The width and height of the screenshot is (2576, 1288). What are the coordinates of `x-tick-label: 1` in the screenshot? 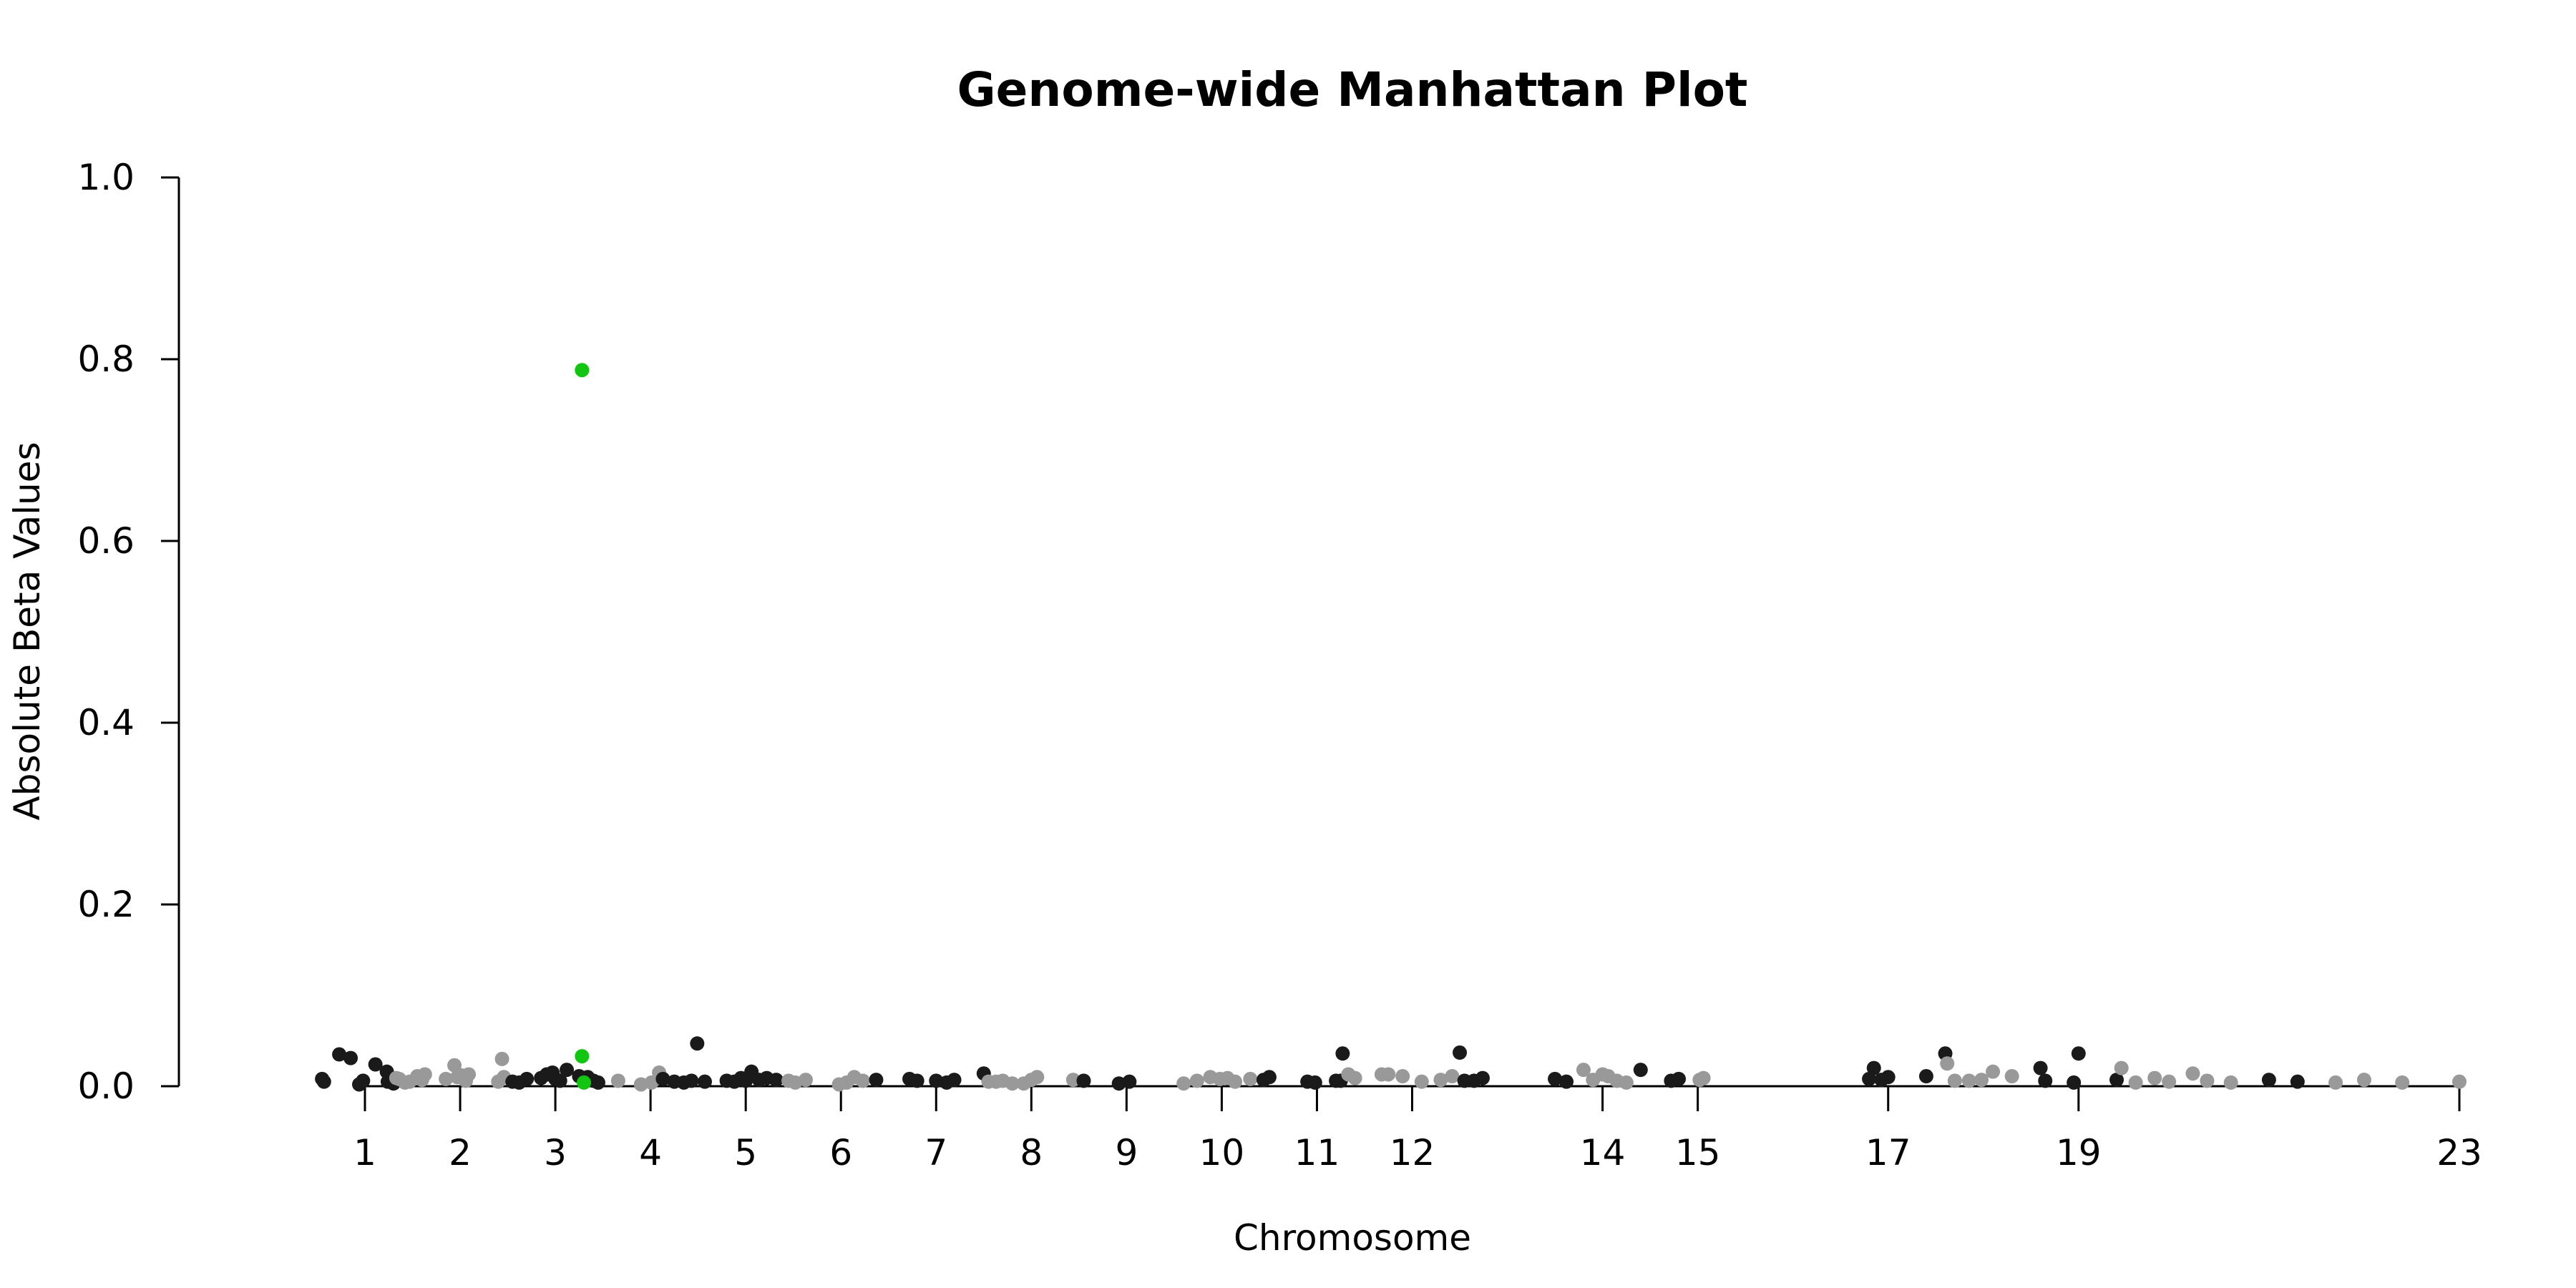 It's located at (364, 1153).